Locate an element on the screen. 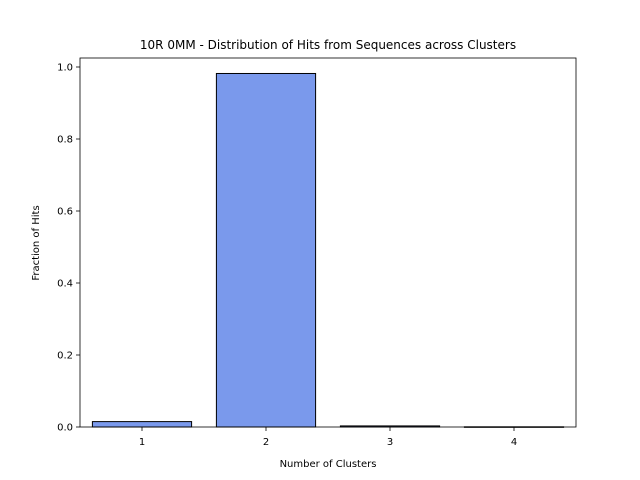 Image resolution: width=640 pixels, height=480 pixels. y-tick-label: 0.6 is located at coordinates (65, 212).